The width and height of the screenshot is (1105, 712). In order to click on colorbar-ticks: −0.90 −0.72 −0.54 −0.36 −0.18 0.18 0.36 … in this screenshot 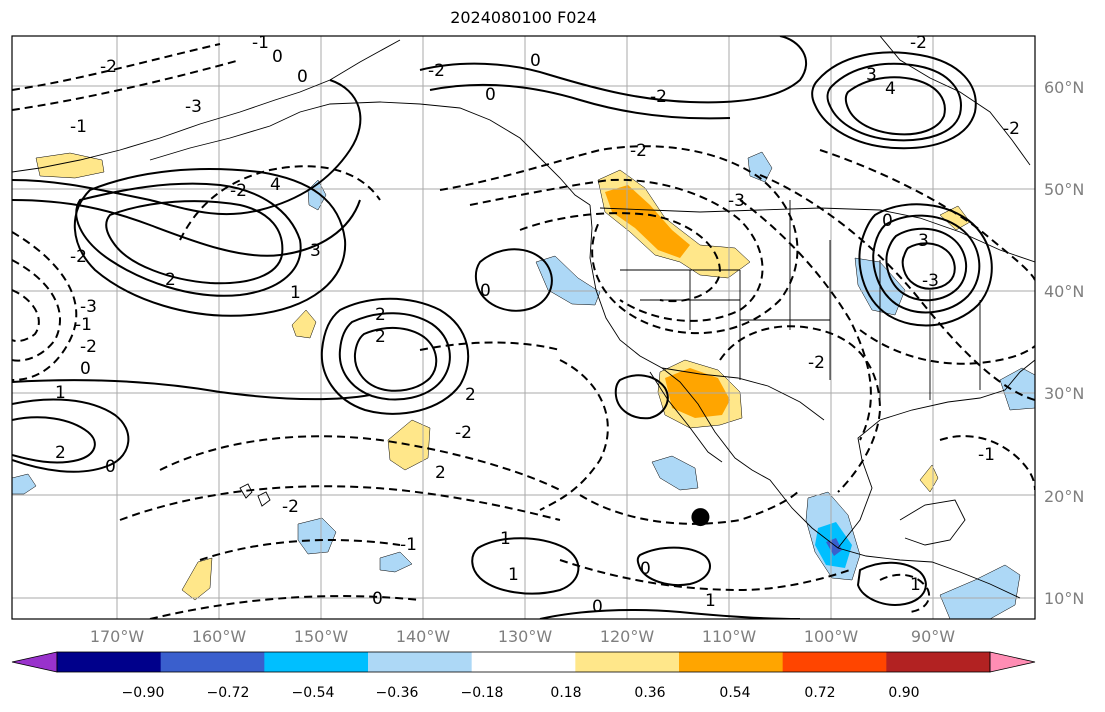, I will do `click(521, 693)`.